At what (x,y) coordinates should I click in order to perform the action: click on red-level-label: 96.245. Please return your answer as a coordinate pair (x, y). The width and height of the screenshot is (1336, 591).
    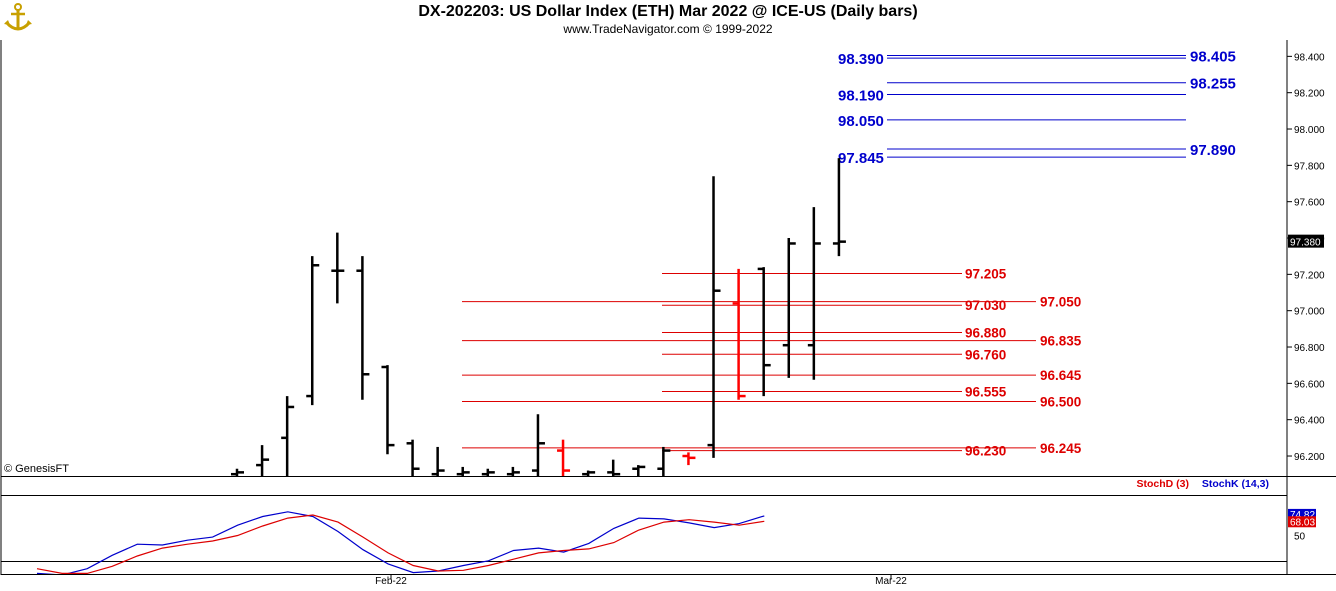
    Looking at the image, I should click on (1061, 448).